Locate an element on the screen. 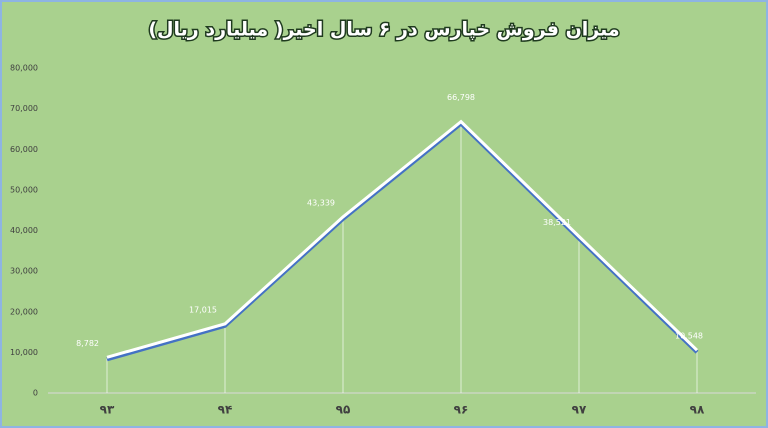 The image size is (768, 428). value-label: 38,521 is located at coordinates (557, 222).